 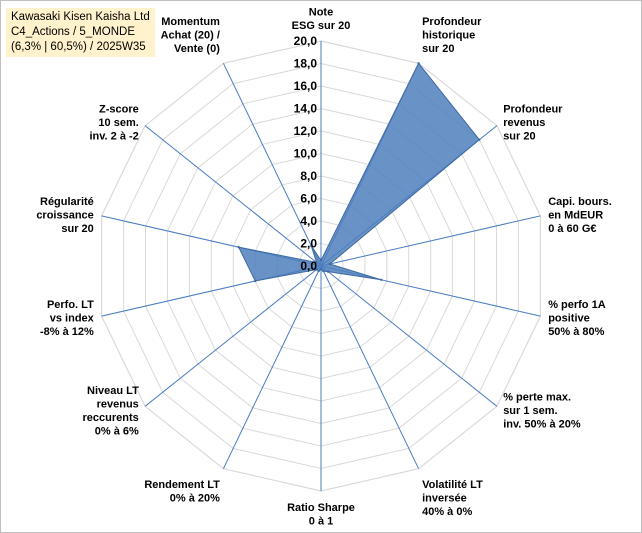 What do you see at coordinates (321, 515) in the screenshot?
I see `axis-label-7: Ratio Sharpe 0 à 1` at bounding box center [321, 515].